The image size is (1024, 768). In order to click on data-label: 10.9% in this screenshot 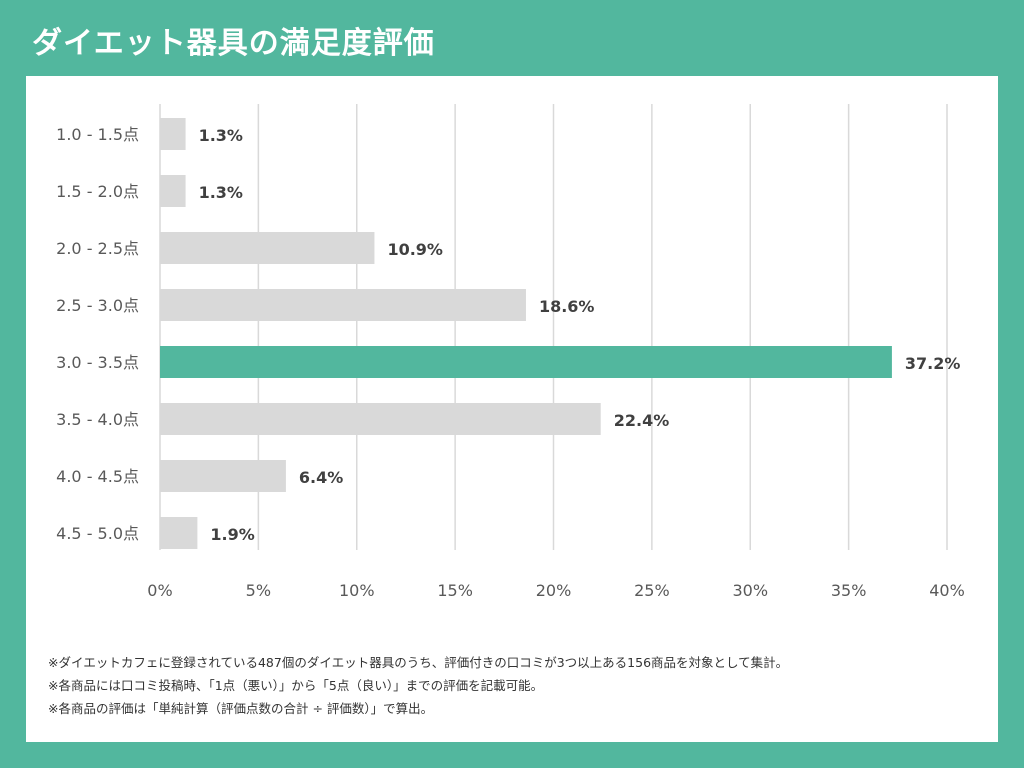, I will do `click(415, 249)`.